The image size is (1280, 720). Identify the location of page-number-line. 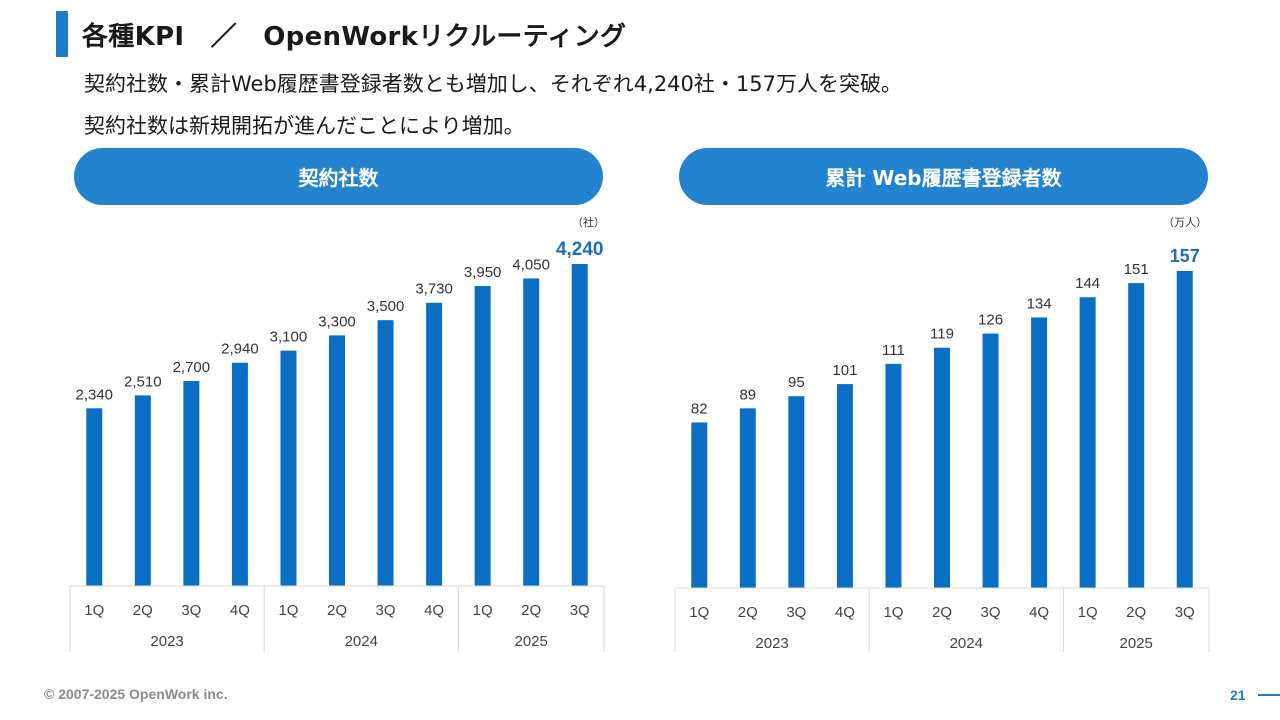
(1269, 695).